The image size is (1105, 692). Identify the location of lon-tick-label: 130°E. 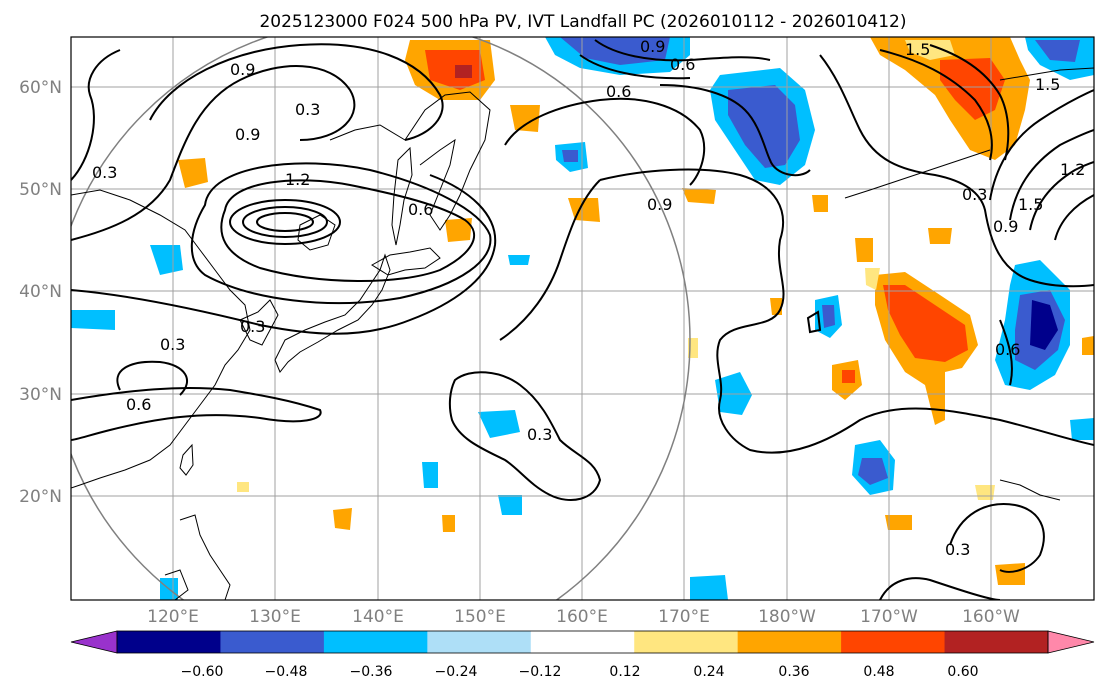
(275, 617).